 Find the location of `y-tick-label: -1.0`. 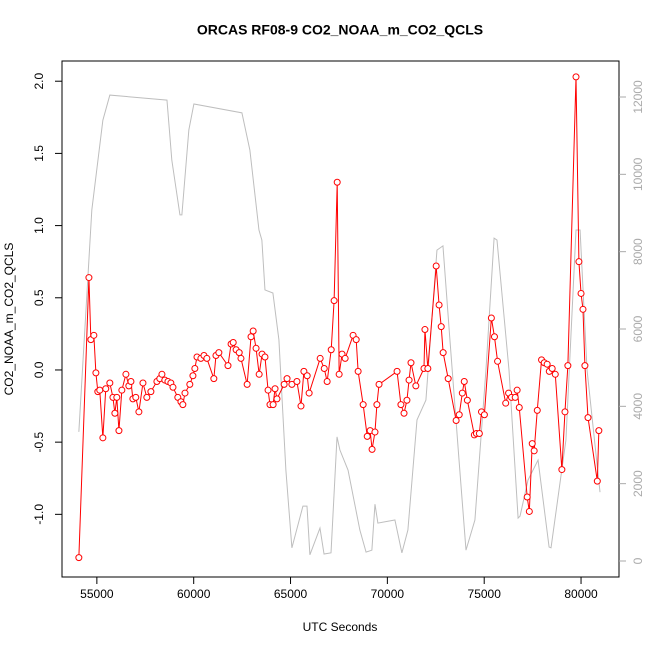

y-tick-label: -1.0 is located at coordinates (39, 514).